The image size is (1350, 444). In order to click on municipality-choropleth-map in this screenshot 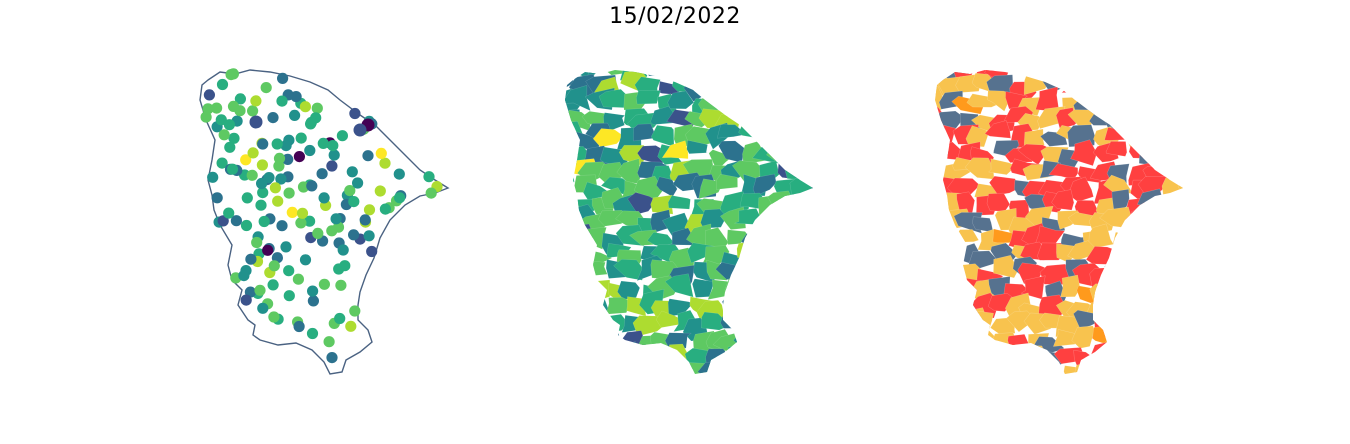, I will do `click(689, 235)`.